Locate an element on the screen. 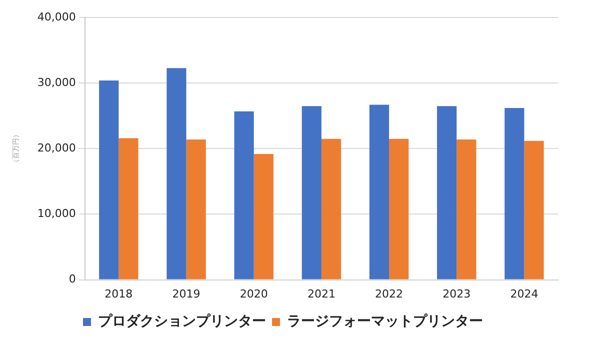 The image size is (590, 347). y-tick-label: 10,000 is located at coordinates (56, 213).